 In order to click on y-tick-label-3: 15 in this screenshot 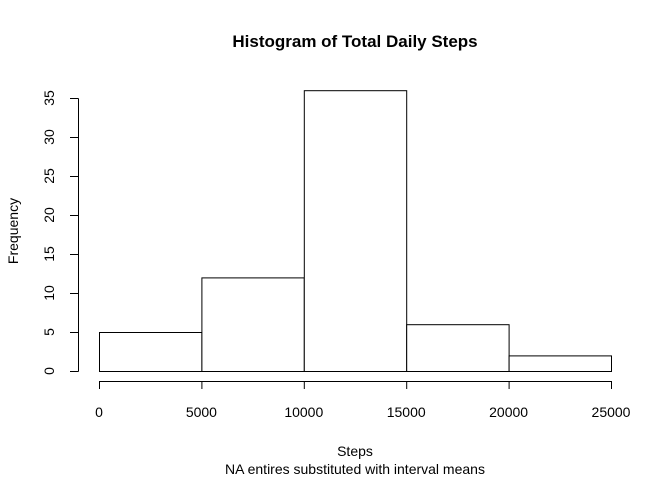, I will do `click(49, 254)`.